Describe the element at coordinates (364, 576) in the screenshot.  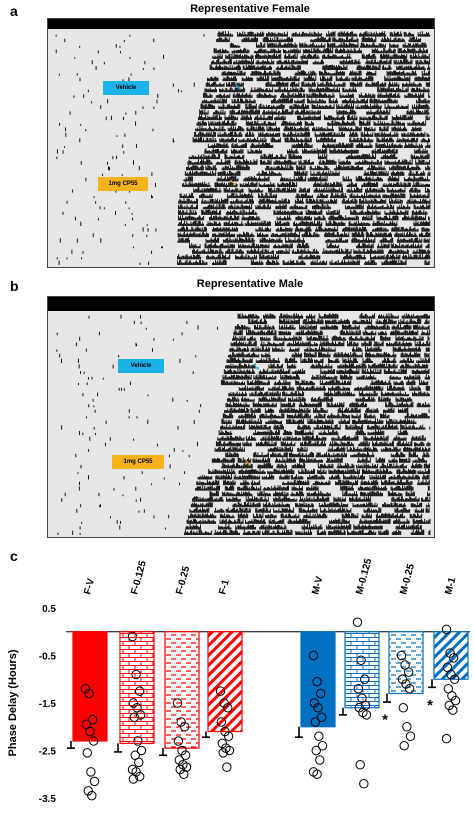
I see `category-label: M-0.125` at that location.